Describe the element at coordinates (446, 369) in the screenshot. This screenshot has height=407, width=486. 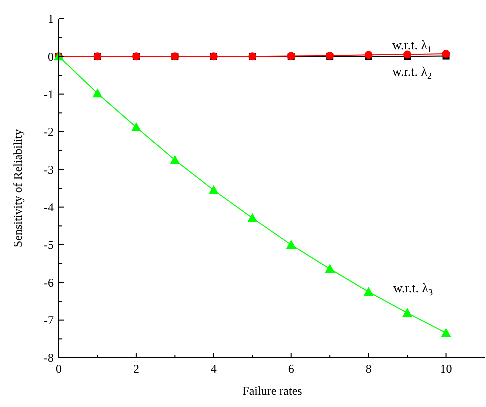
I see `x-tick-label: 10` at that location.